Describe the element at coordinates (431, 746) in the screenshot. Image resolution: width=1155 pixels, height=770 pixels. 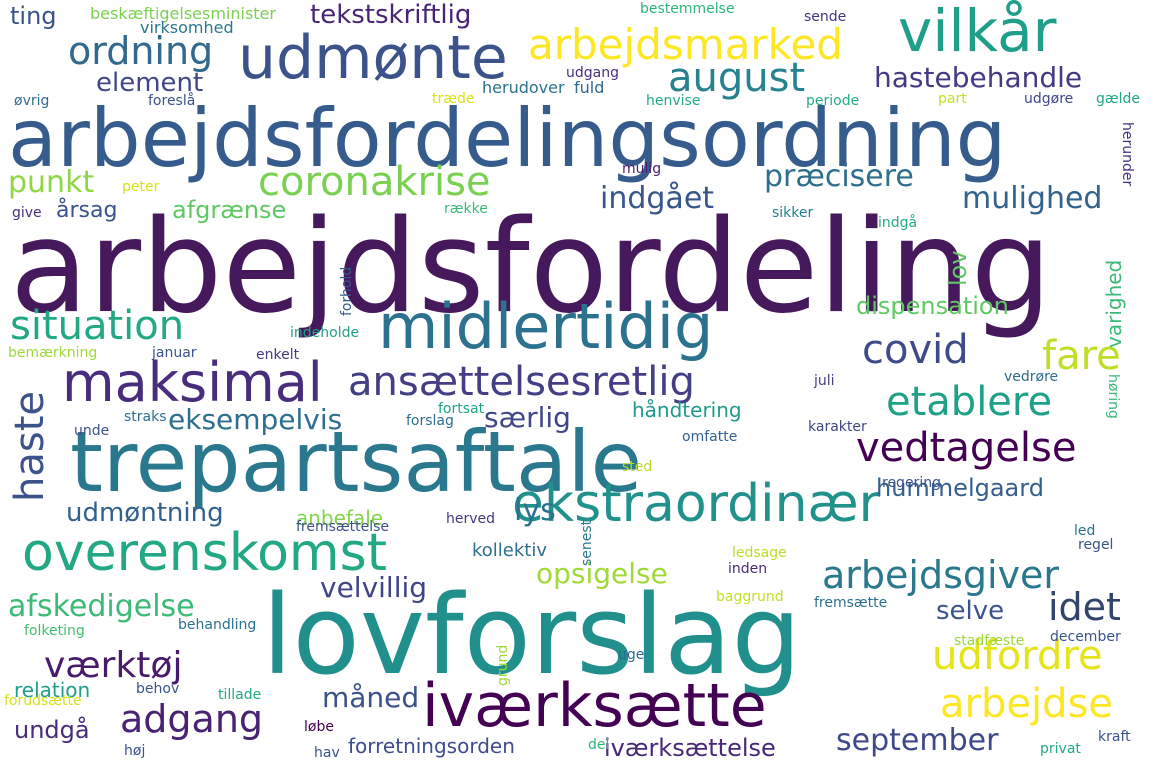
I see `cloud-word: forretningsorden` at that location.